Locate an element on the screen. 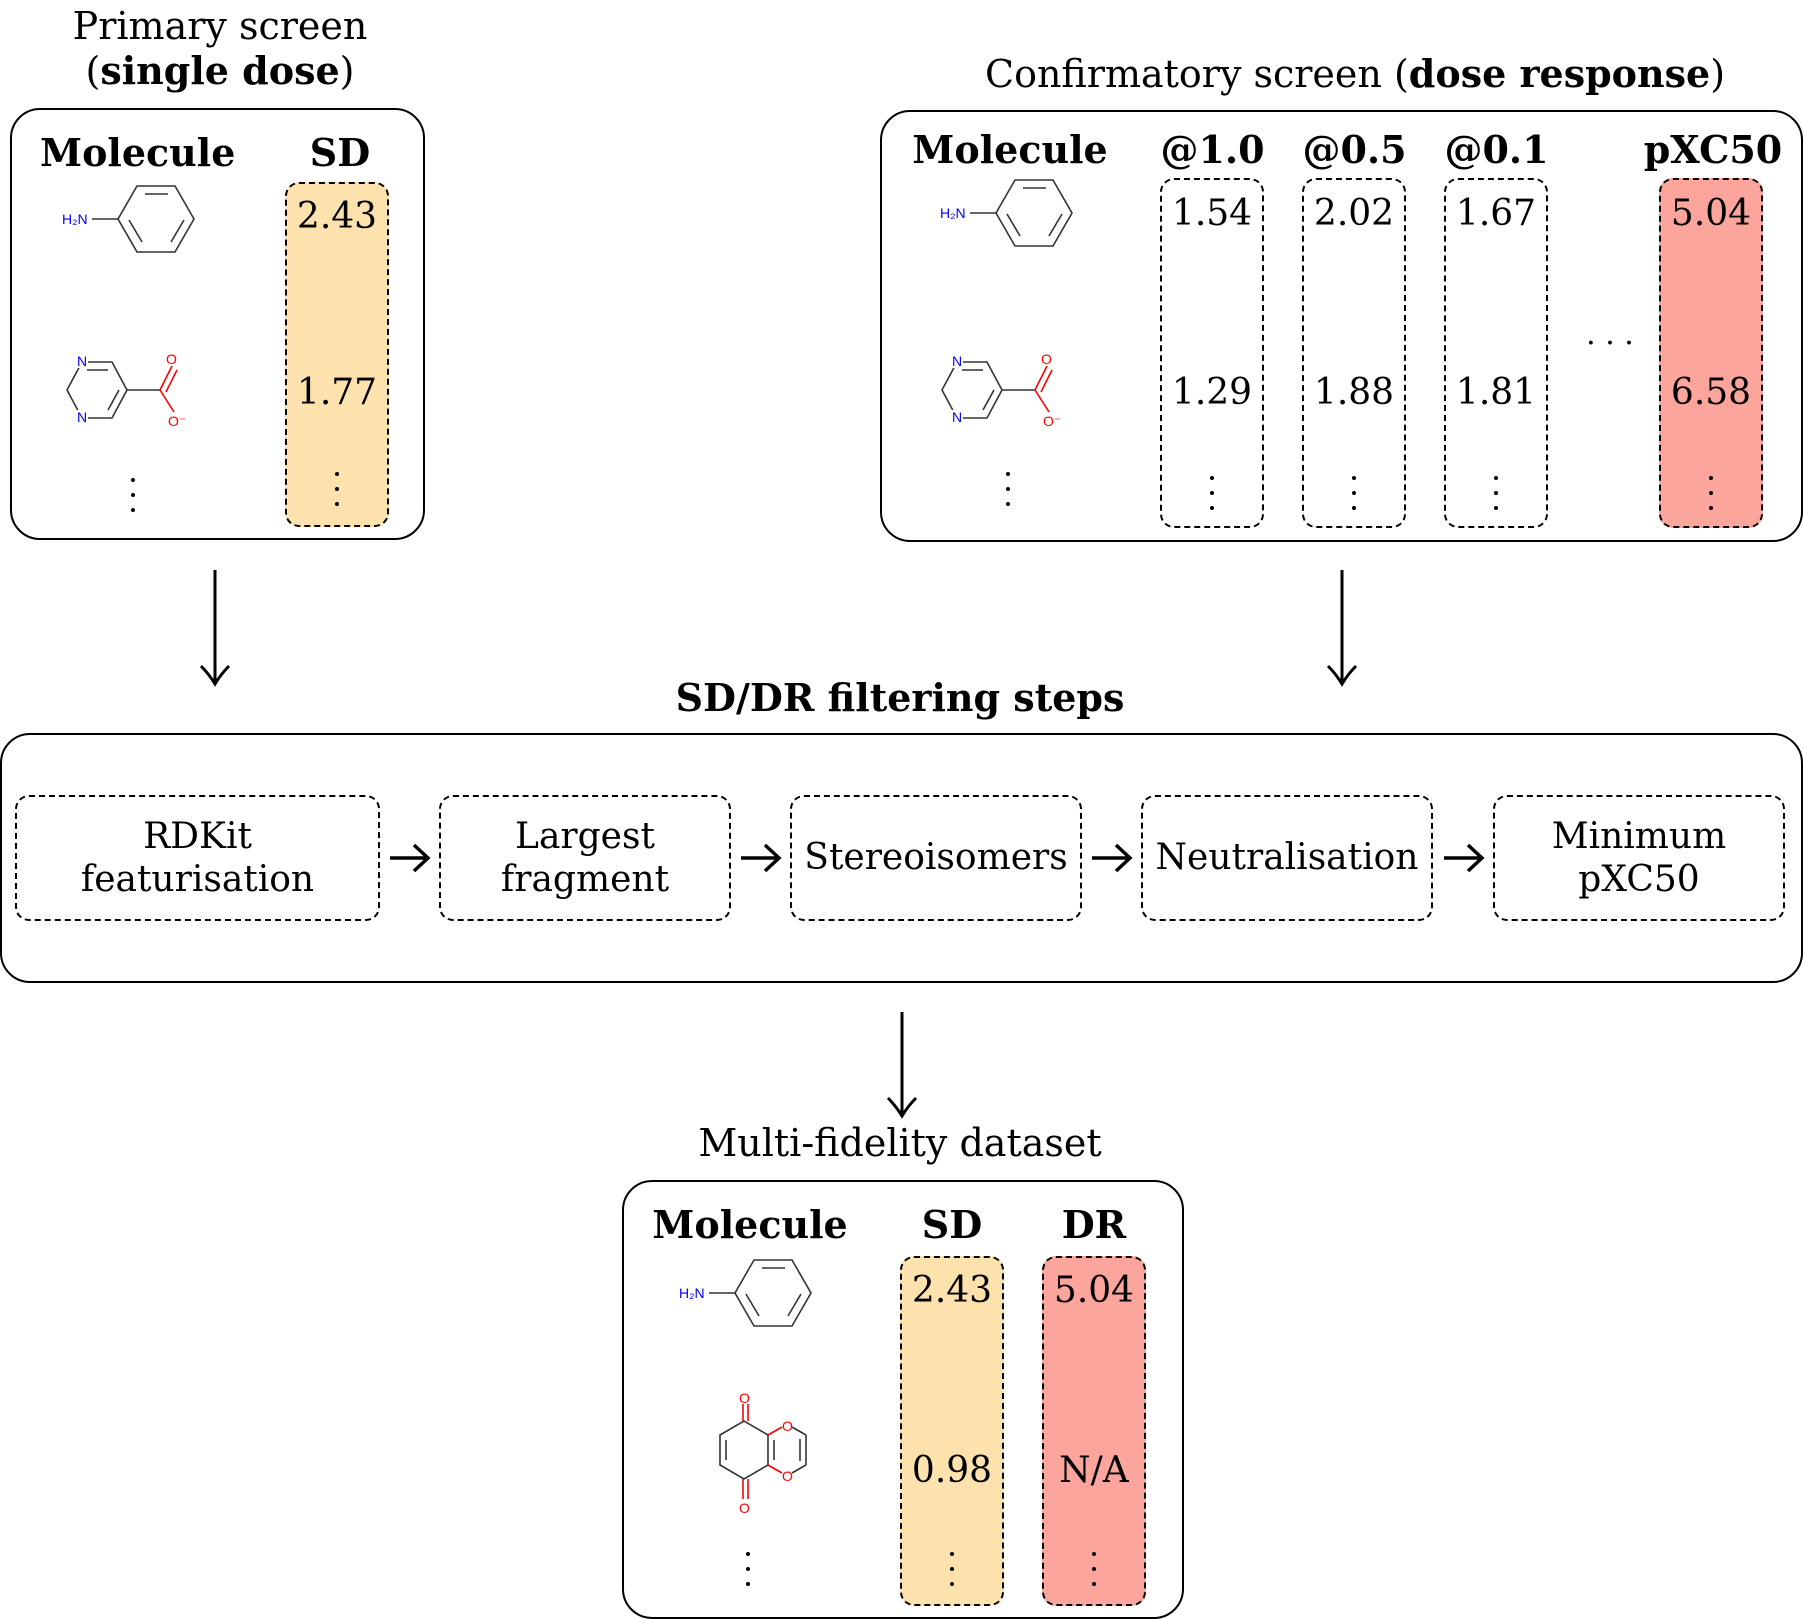 This screenshot has width=1803, height=1619. dataset-title: Multi-fidelity dataset is located at coordinates (900, 1143).